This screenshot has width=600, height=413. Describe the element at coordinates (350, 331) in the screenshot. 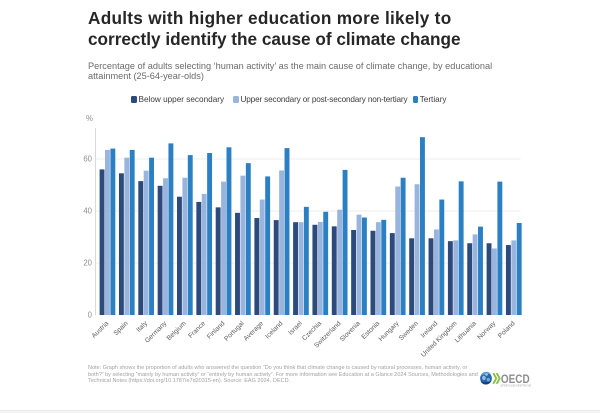

I see `svg-text: Slovenia` at that location.